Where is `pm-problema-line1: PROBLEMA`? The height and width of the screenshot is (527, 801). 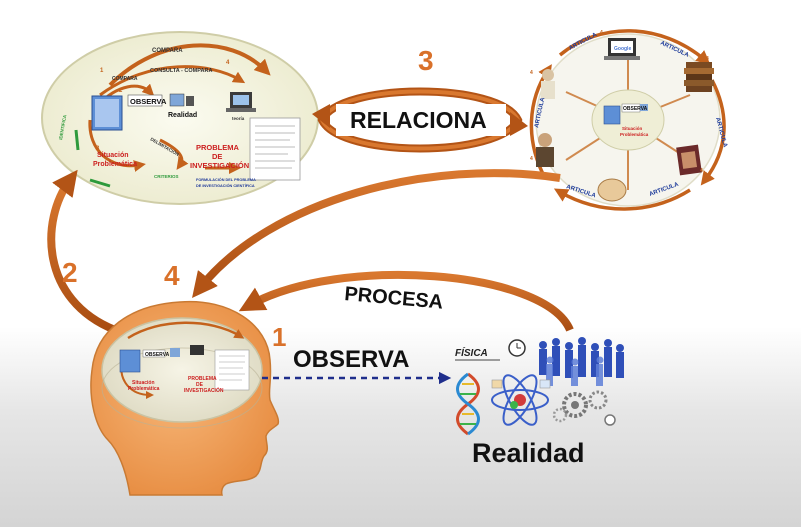
pm-problema-line1: PROBLEMA is located at coordinates (218, 147).